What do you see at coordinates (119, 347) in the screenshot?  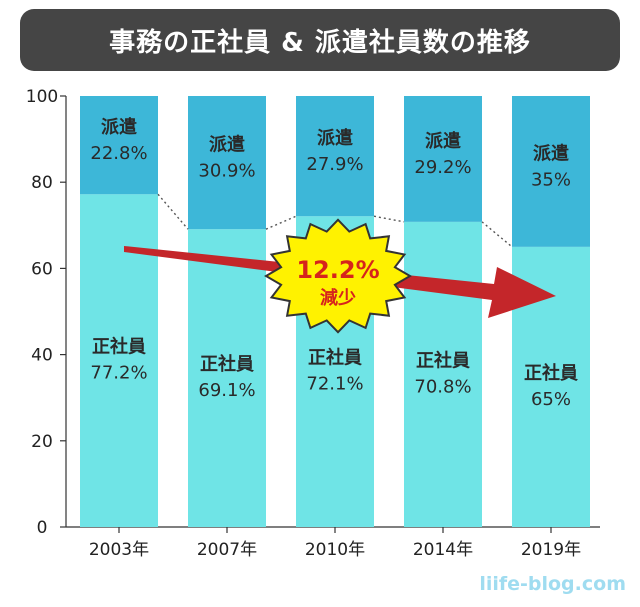 I see `seikin-name-0: 正社員` at bounding box center [119, 347].